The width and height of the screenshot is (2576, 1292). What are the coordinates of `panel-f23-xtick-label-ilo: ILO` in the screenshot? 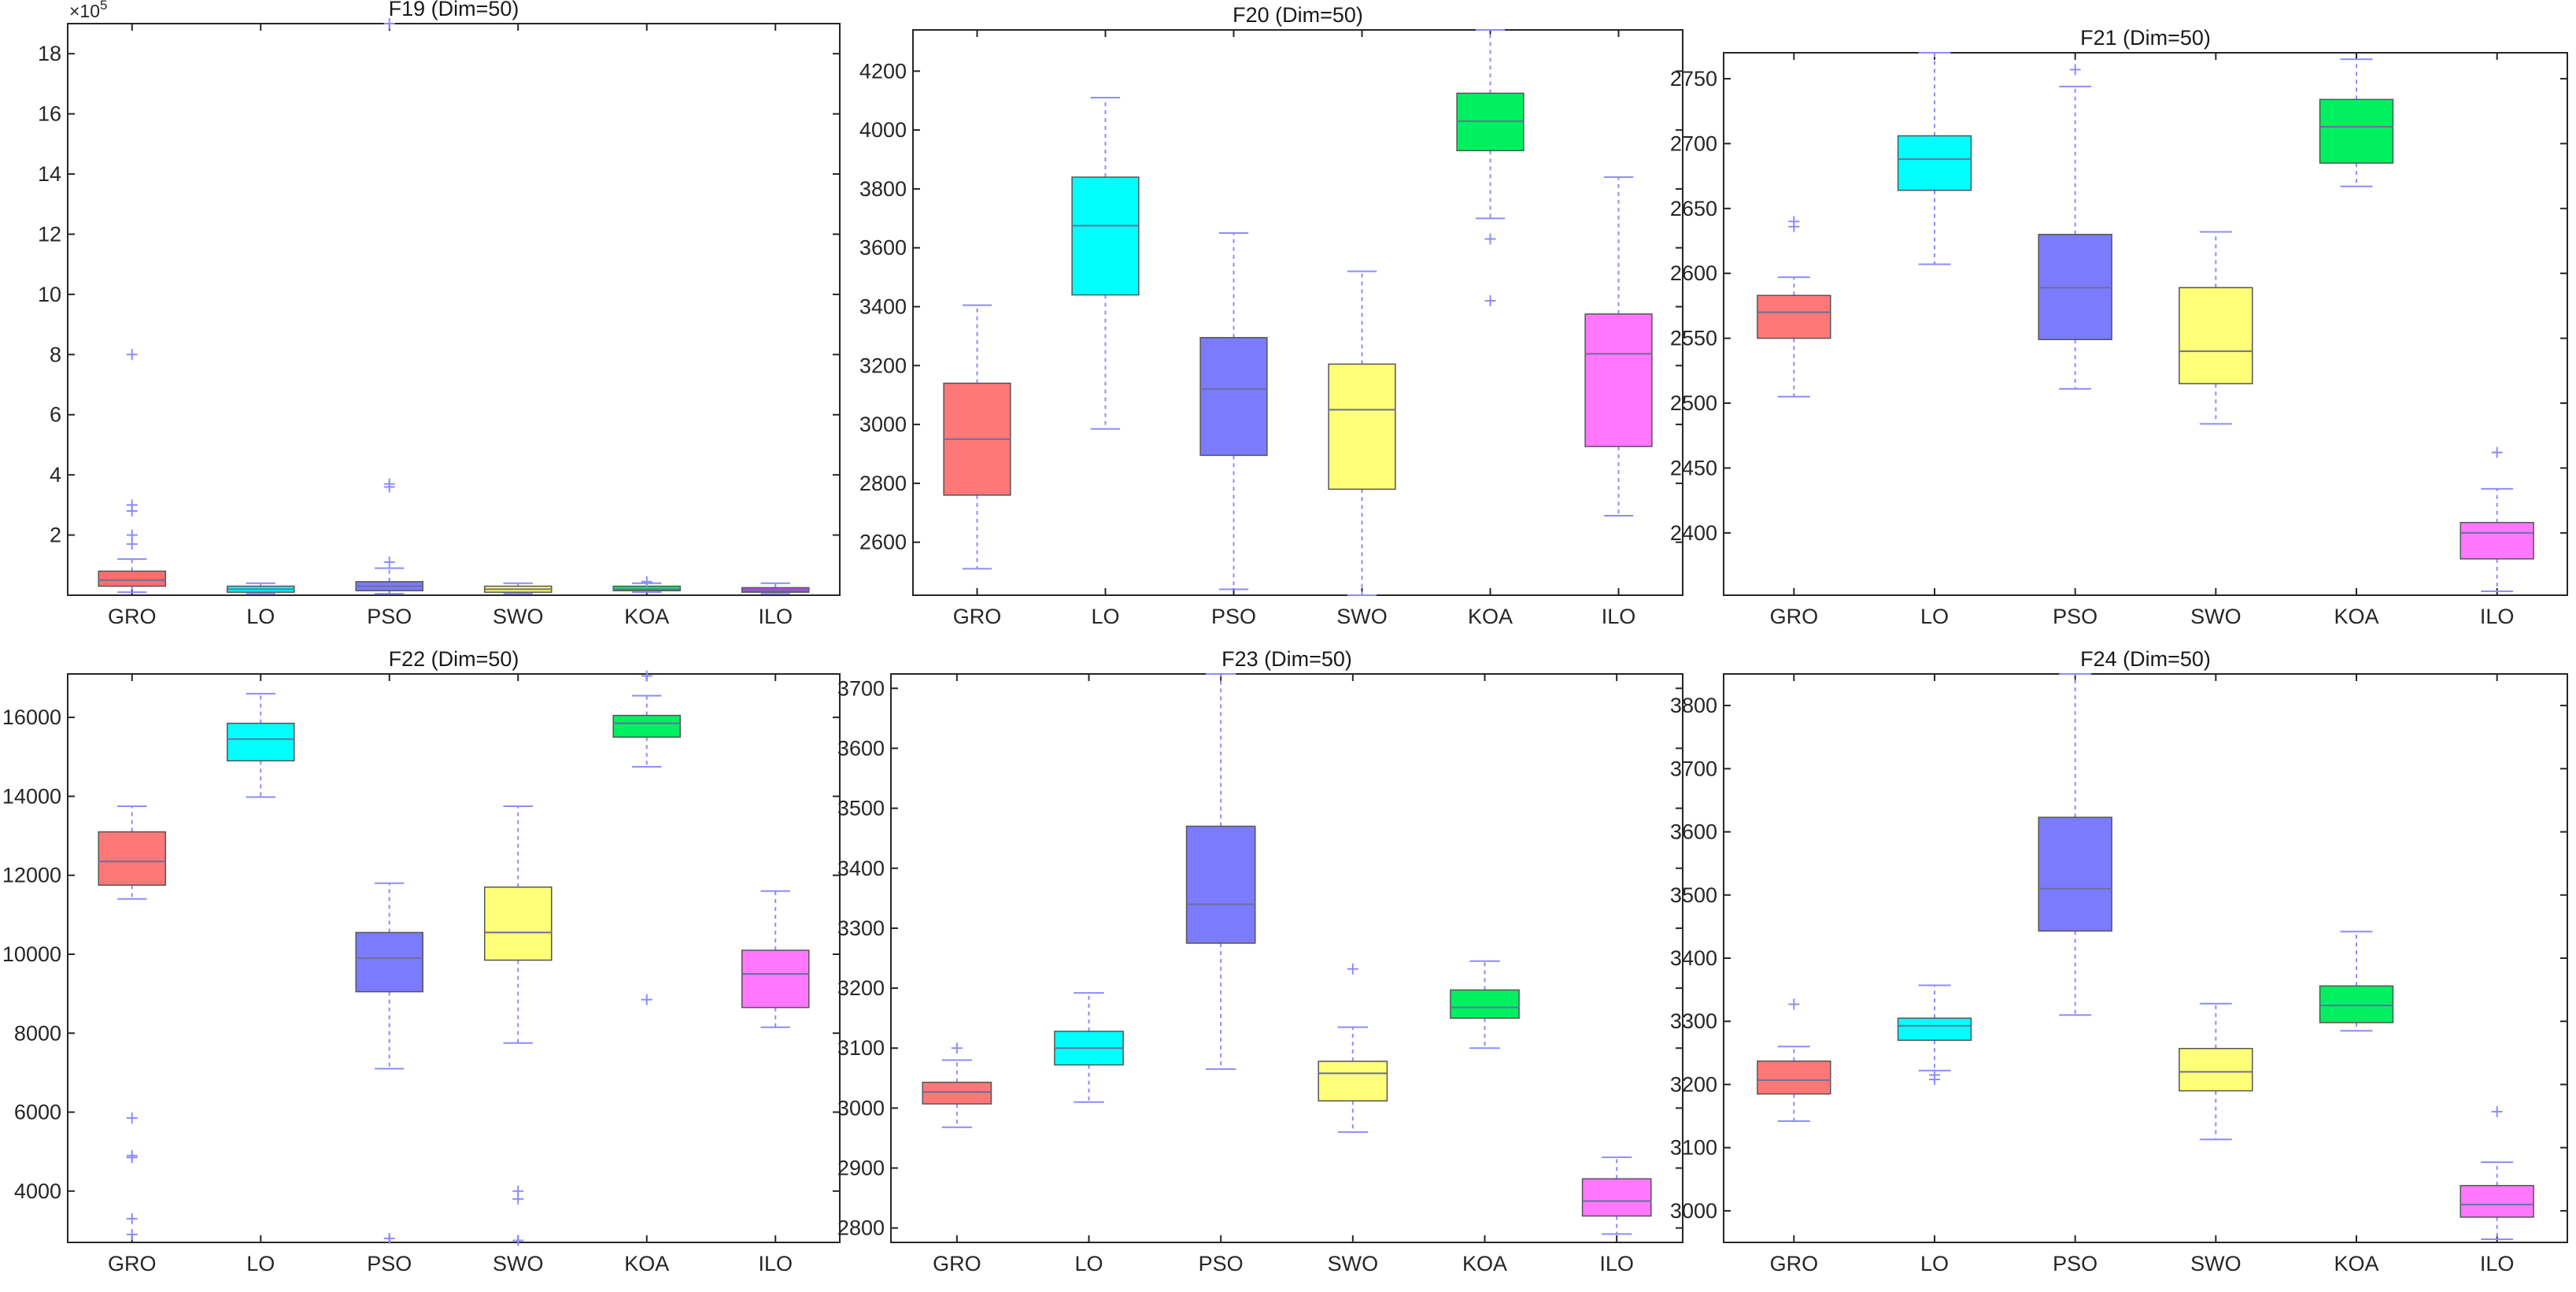 It's located at (1616, 1264).